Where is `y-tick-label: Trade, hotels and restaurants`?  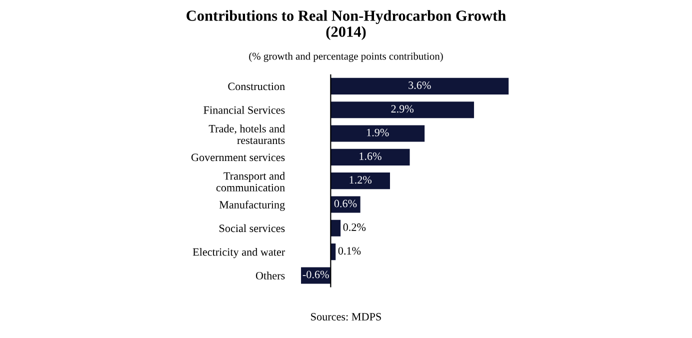 y-tick-label: Trade, hotels and restaurants is located at coordinates (246, 134).